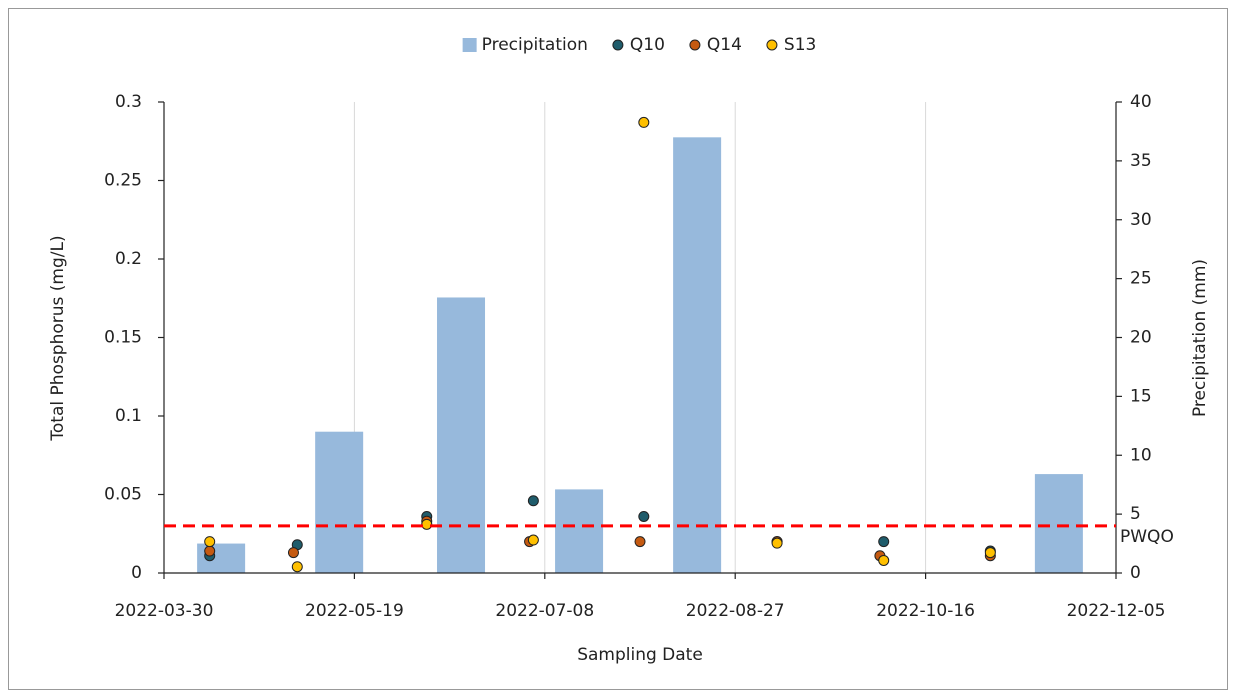 This screenshot has width=1236, height=696. Describe the element at coordinates (925, 611) in the screenshot. I see `x-tick-label: 2022-10-16` at that location.